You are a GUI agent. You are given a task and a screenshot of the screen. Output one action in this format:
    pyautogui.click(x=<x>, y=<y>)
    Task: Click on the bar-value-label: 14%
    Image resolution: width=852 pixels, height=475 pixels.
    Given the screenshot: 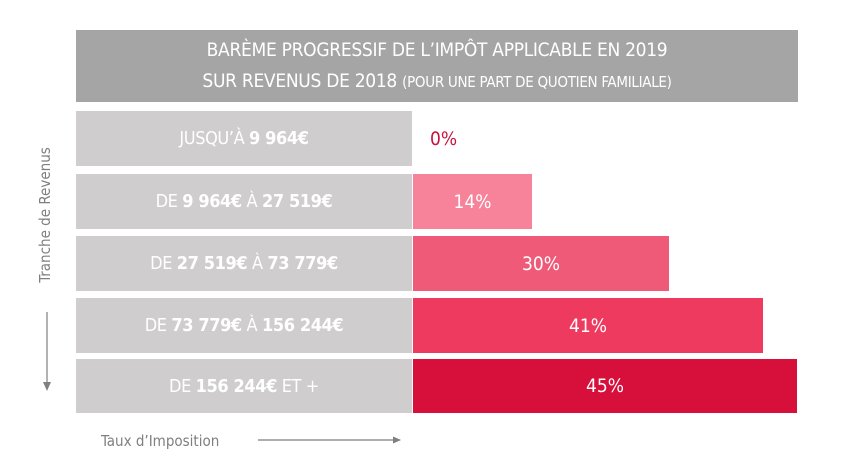 What is the action you would take?
    pyautogui.click(x=472, y=201)
    